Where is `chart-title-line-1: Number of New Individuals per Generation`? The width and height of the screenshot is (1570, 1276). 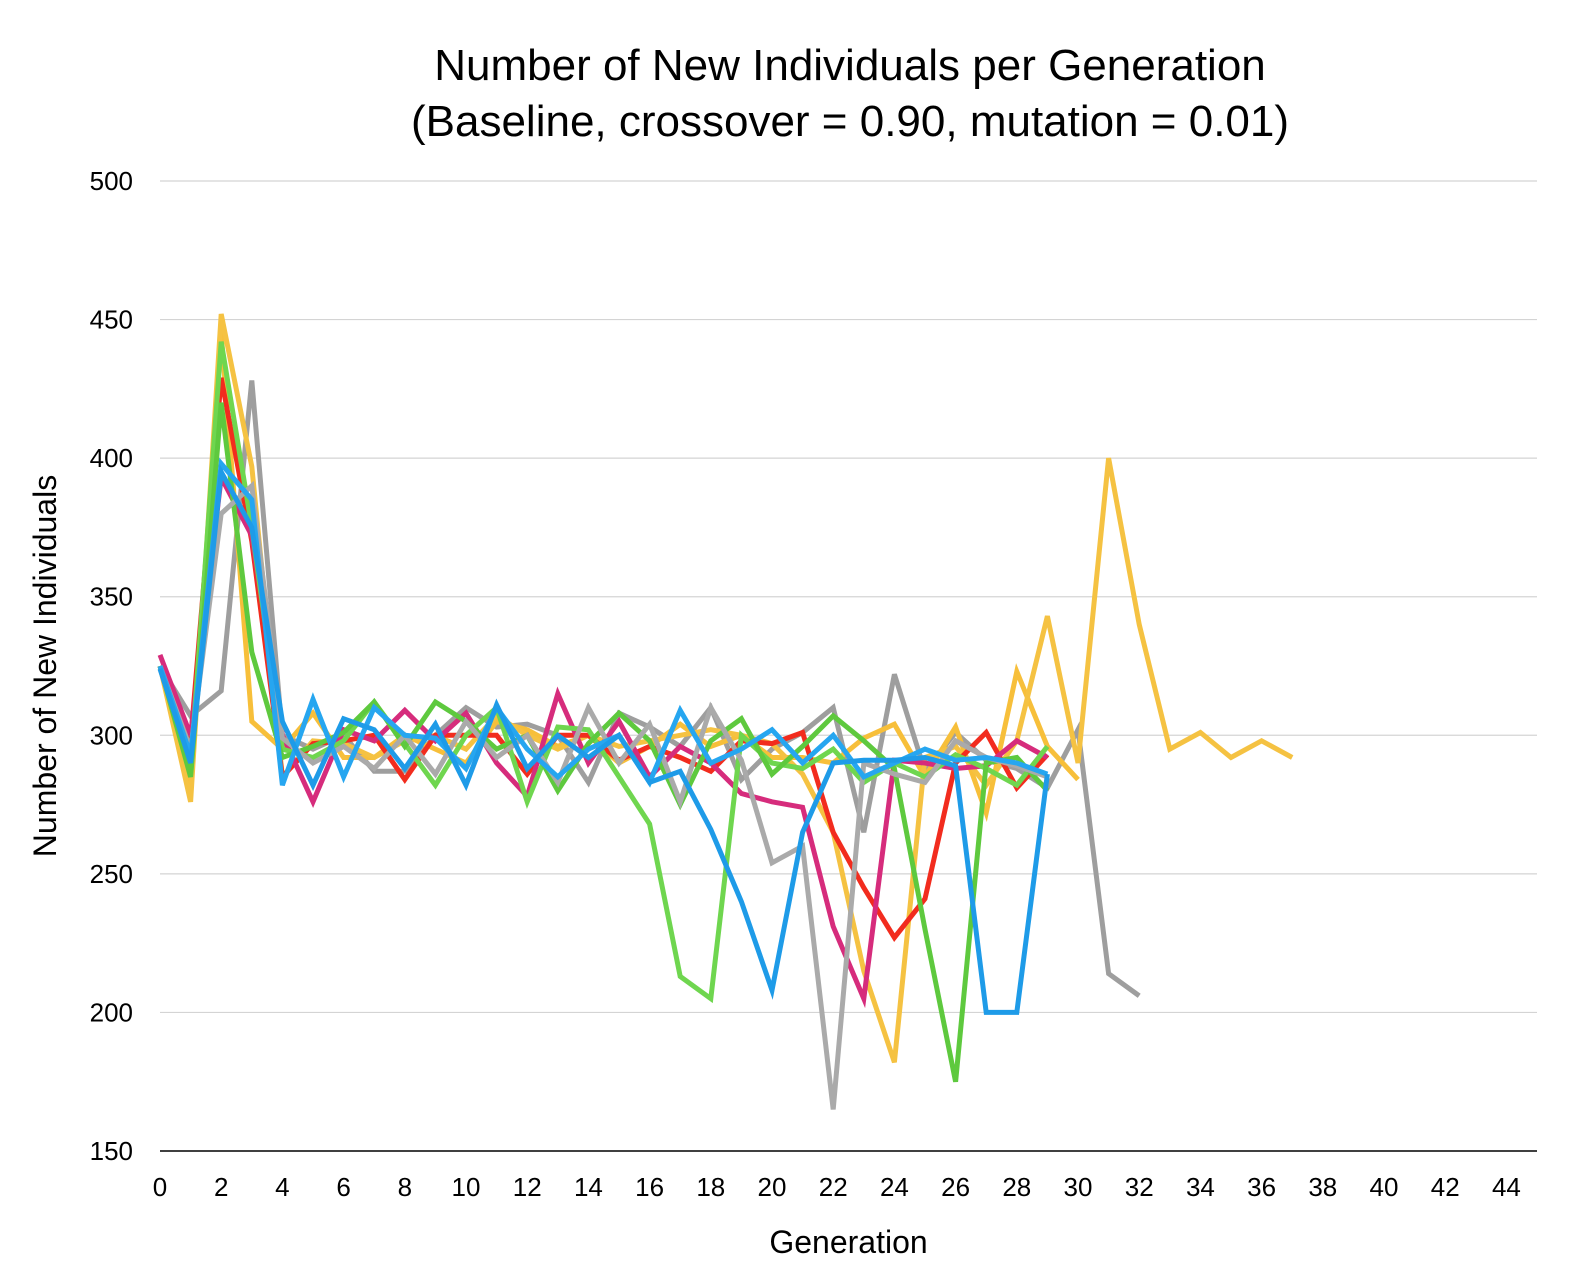
chart-title-line-1: Number of New Individuals per Generation is located at coordinates (850, 65).